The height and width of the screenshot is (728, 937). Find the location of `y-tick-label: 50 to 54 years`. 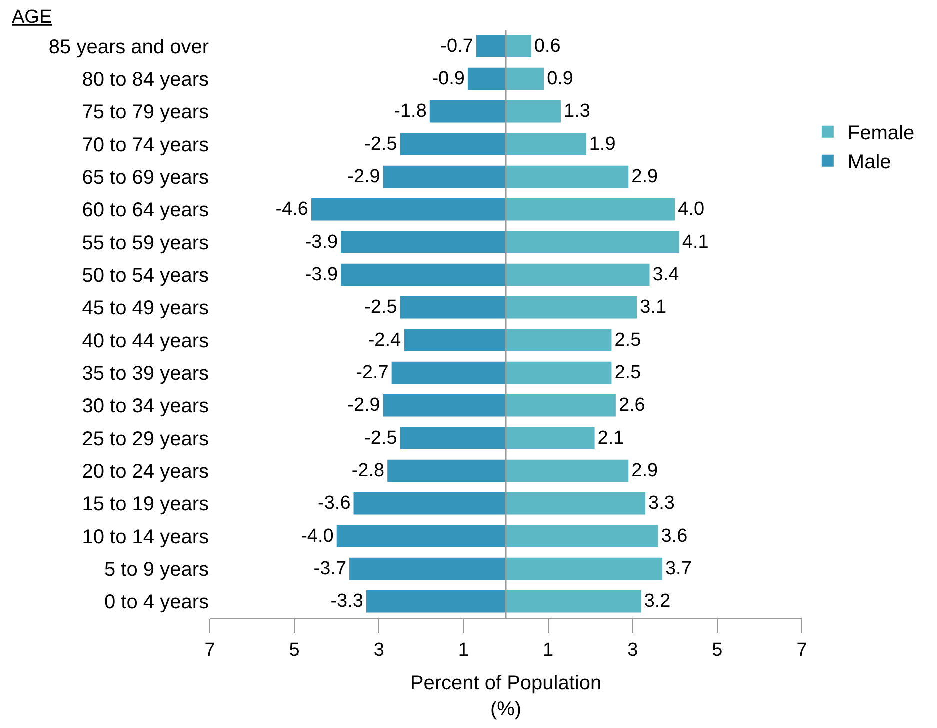

y-tick-label: 50 to 54 years is located at coordinates (145, 276).